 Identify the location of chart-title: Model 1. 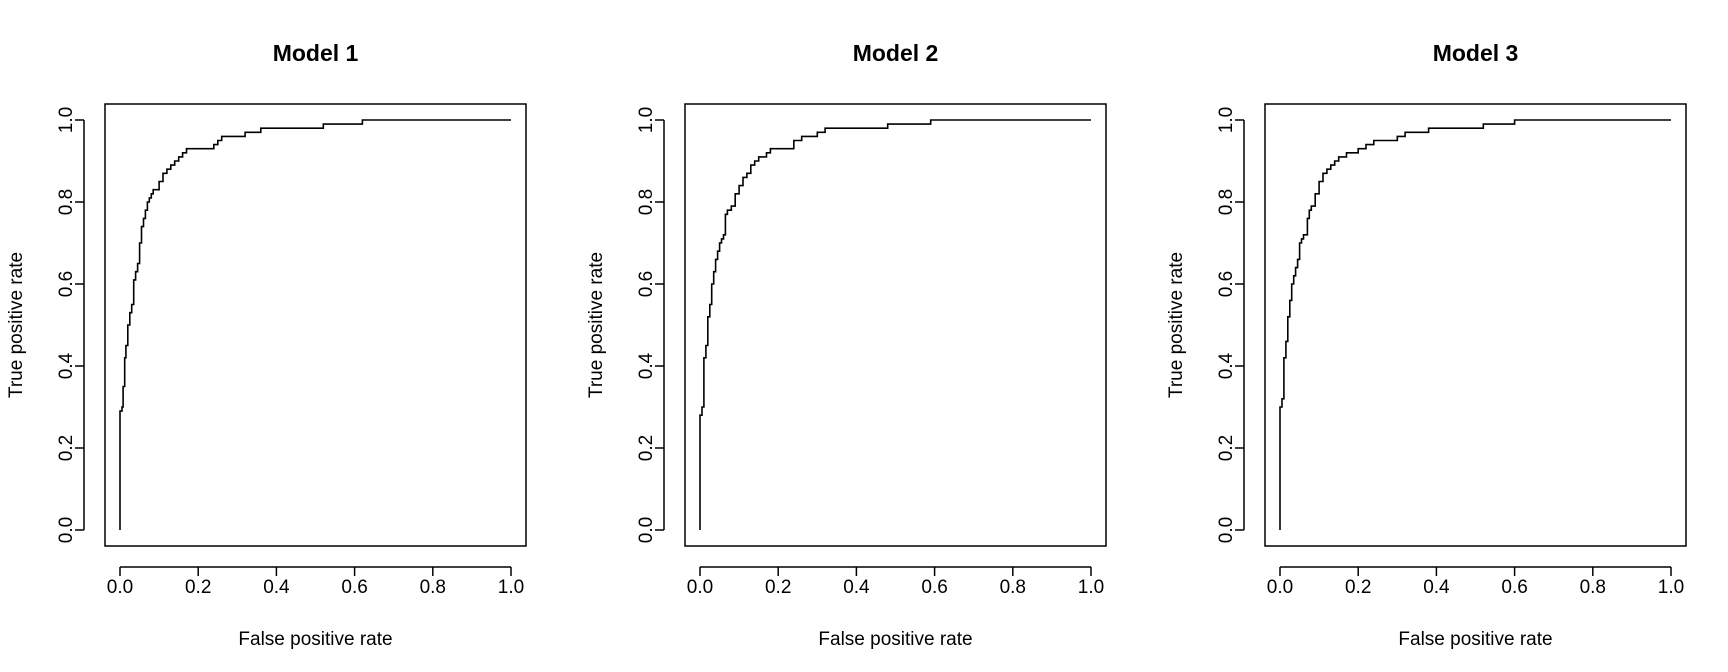
(316, 53).